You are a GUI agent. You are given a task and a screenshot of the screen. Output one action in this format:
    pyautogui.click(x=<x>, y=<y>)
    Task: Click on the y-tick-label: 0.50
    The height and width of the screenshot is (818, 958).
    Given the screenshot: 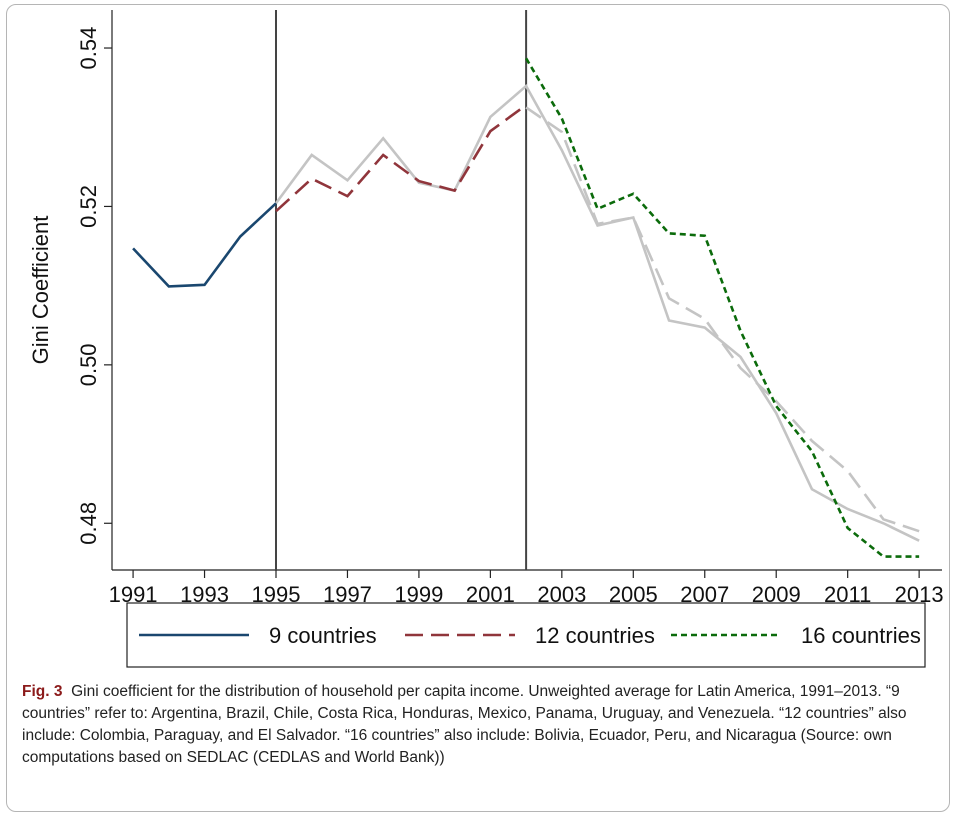 What is the action you would take?
    pyautogui.click(x=88, y=364)
    